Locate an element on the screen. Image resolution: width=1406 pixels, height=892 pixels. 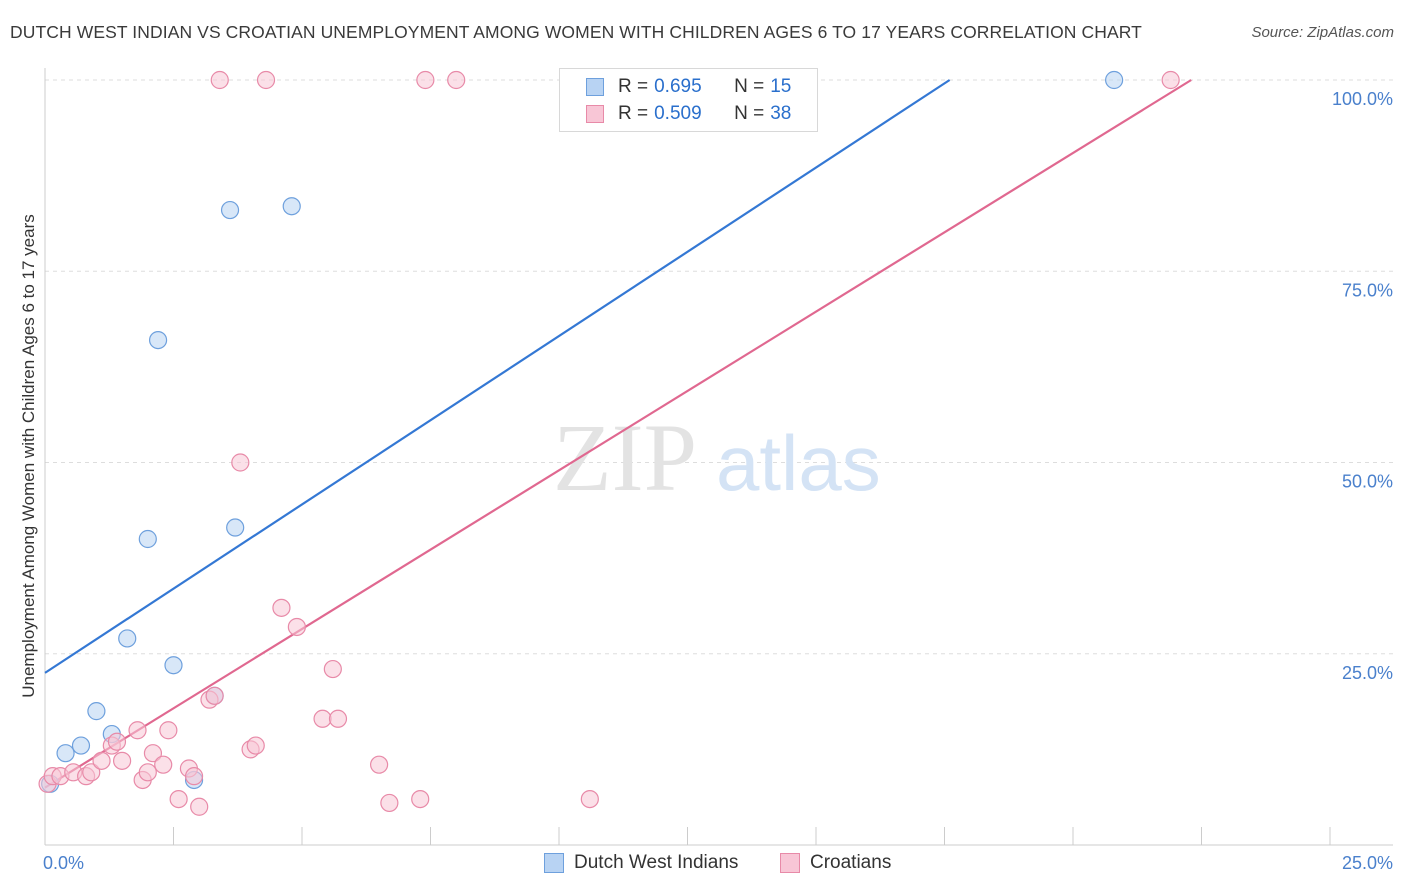
legend-r-value: 0.695 is located at coordinates (678, 86).